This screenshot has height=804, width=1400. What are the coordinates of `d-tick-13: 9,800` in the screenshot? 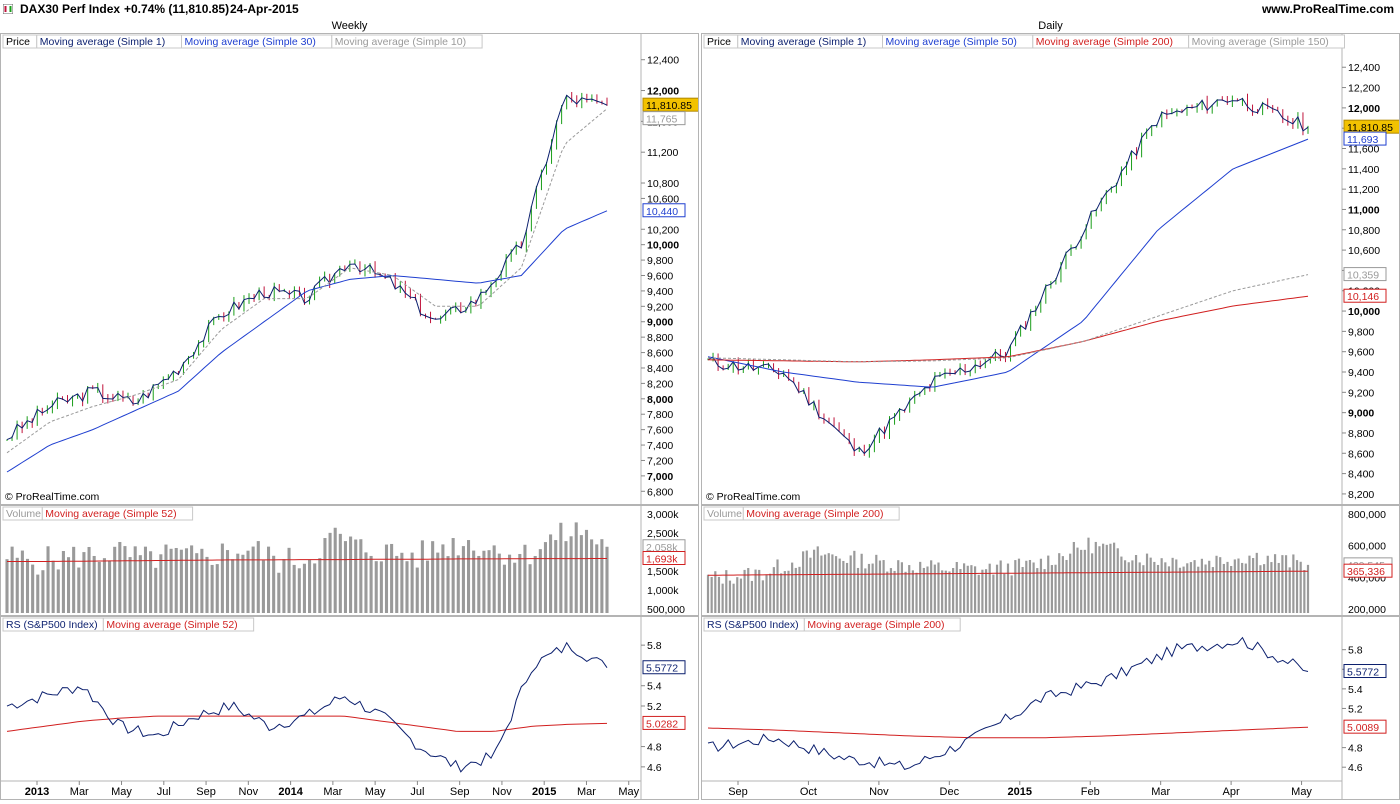 It's located at (1361, 332).